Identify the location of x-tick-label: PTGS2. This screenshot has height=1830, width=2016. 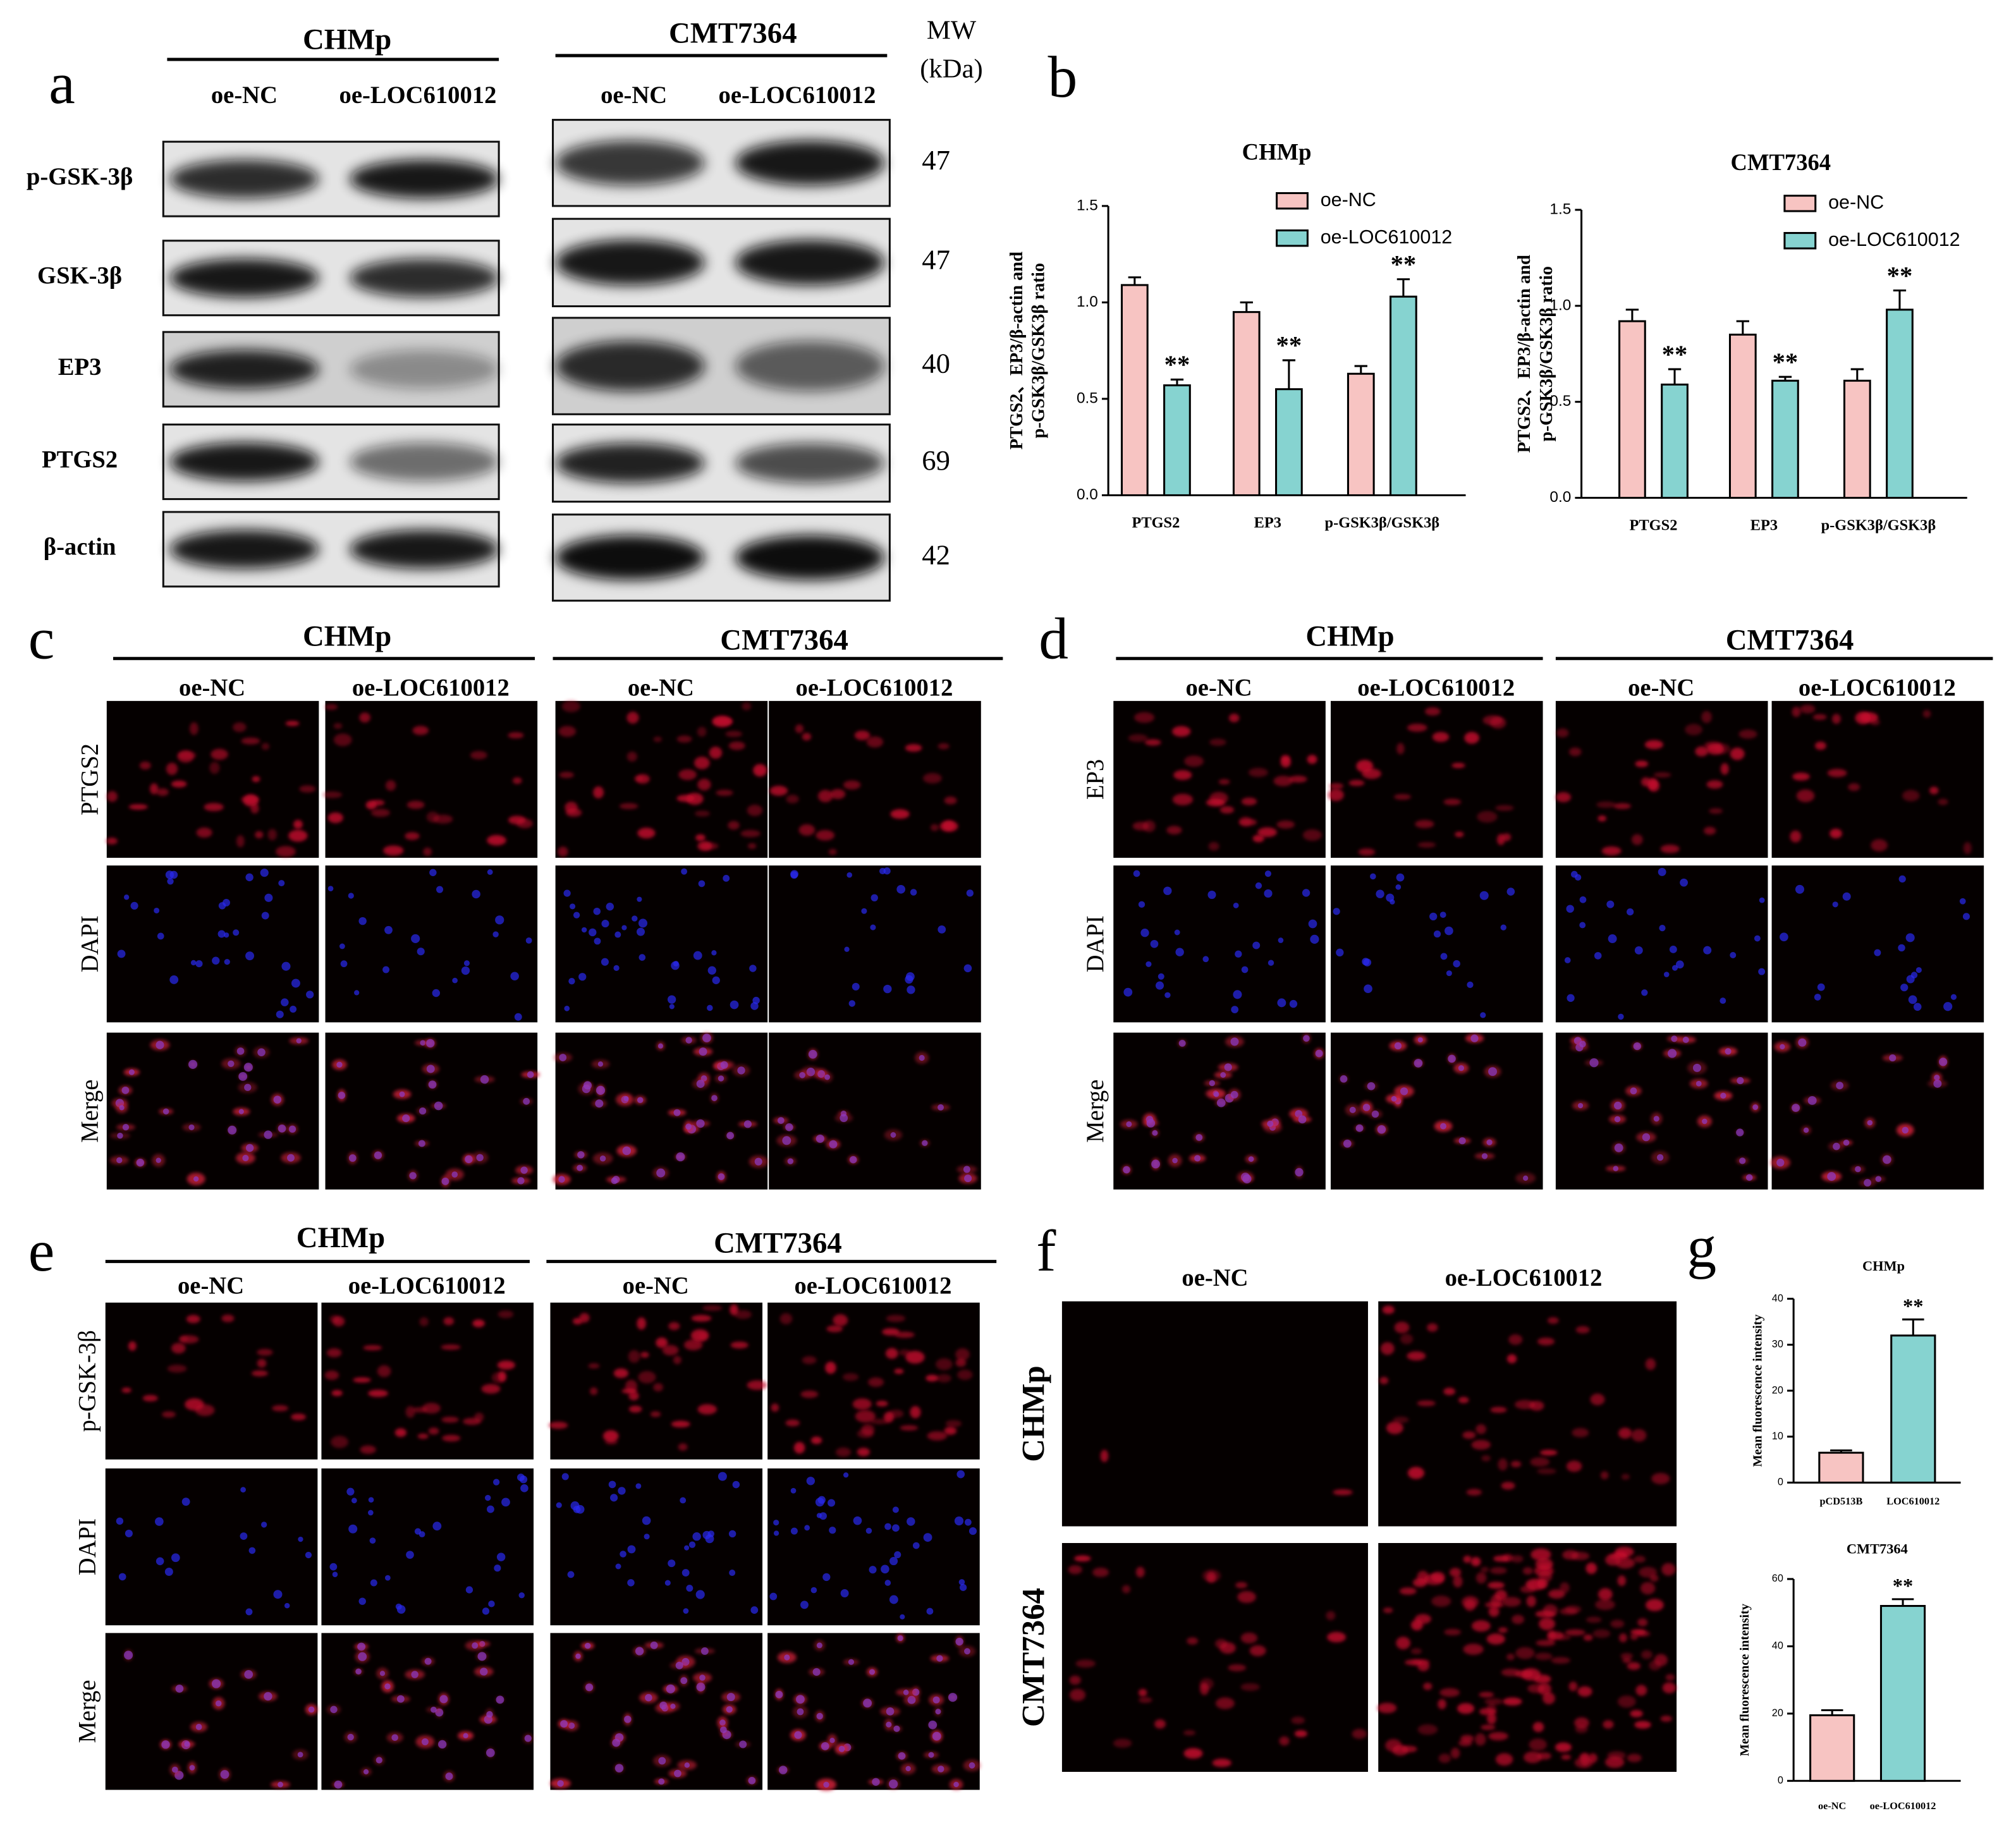
(1156, 523).